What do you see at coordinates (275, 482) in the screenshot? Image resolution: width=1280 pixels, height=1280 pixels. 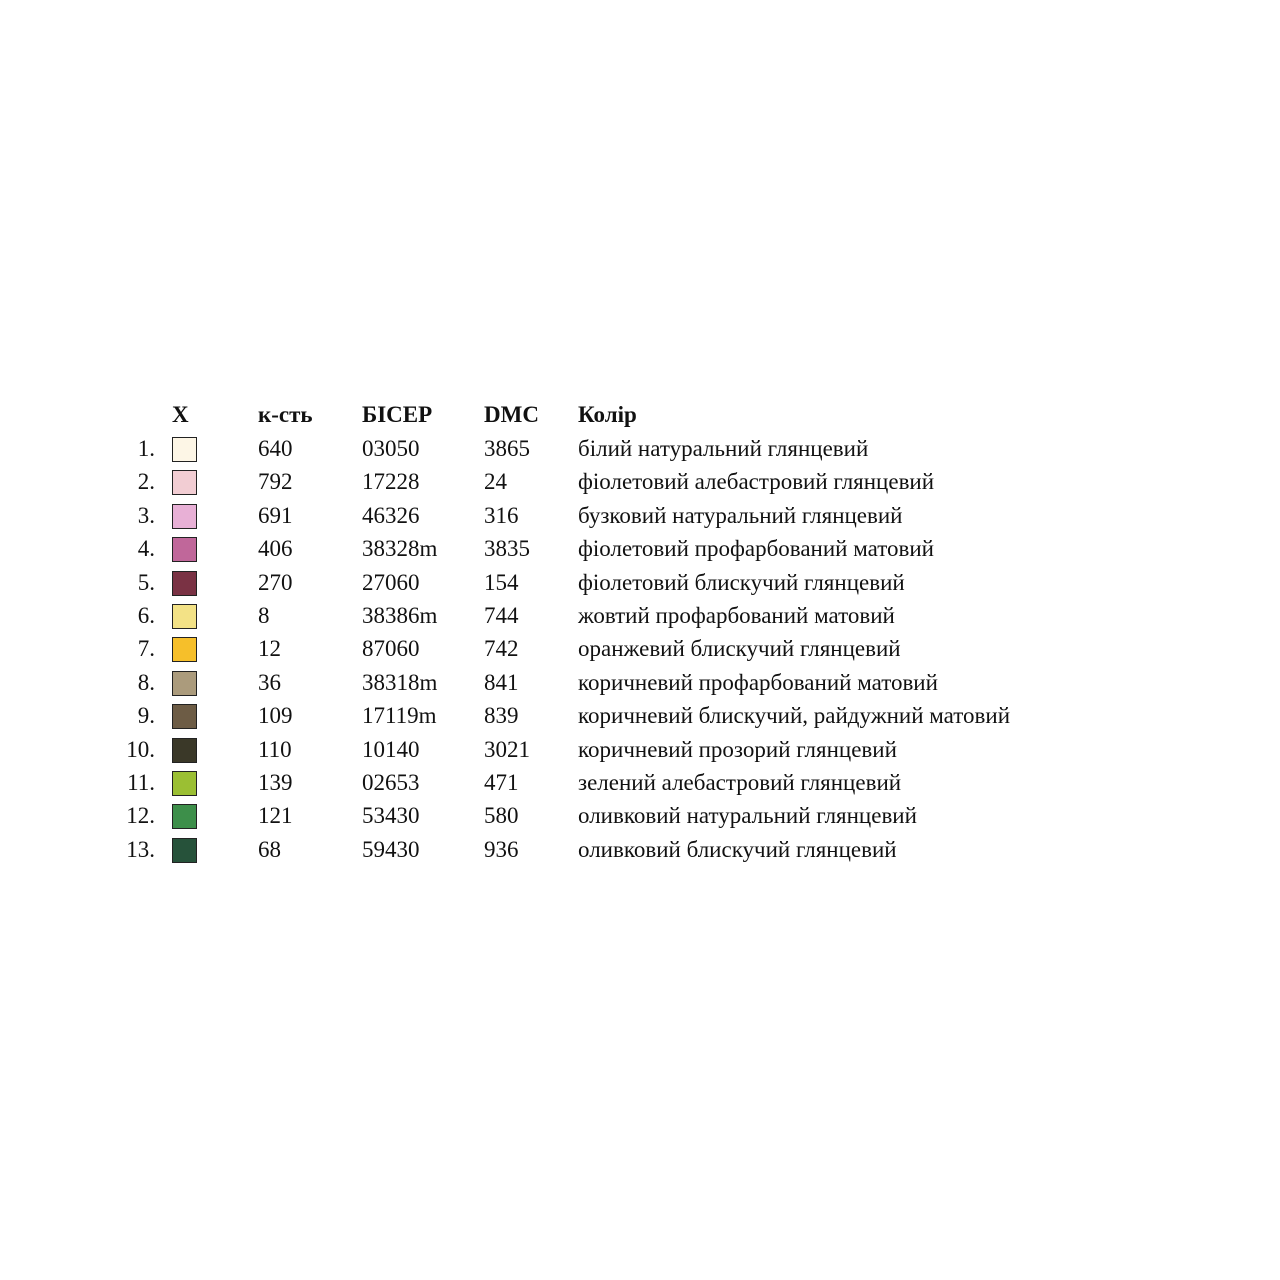 I see `quantity: 792` at bounding box center [275, 482].